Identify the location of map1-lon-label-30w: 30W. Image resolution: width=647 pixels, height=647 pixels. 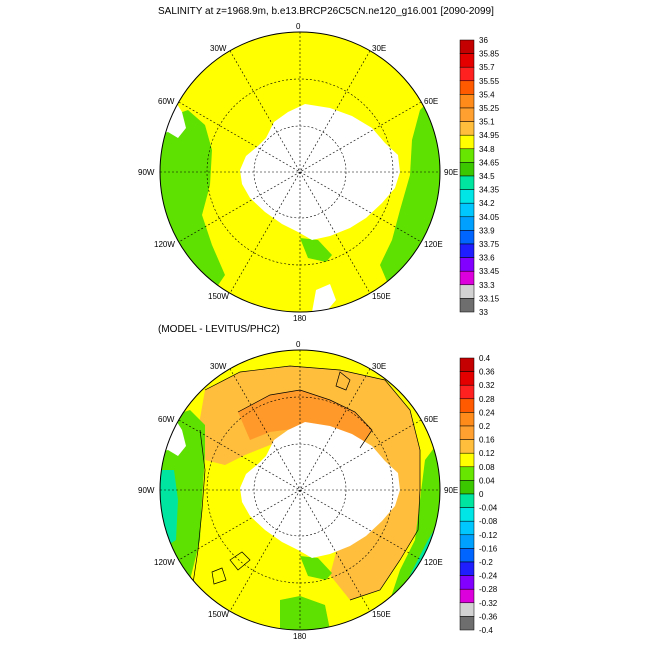
(218, 48).